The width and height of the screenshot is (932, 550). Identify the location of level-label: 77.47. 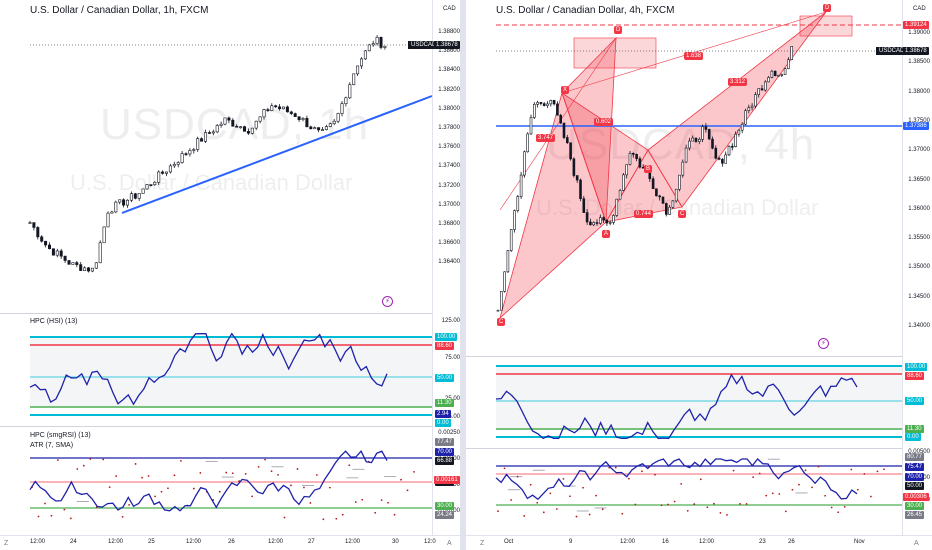
(445, 442).